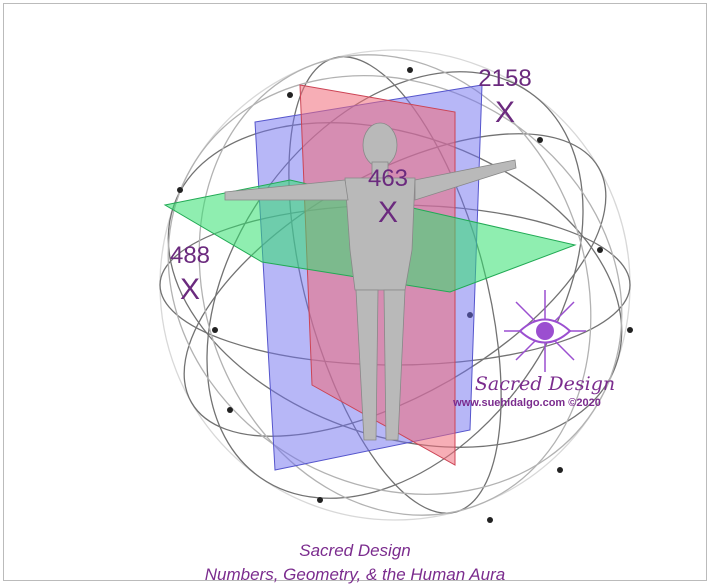 The image size is (710, 584). I want to click on logo-name: Sacred Design, so click(545, 384).